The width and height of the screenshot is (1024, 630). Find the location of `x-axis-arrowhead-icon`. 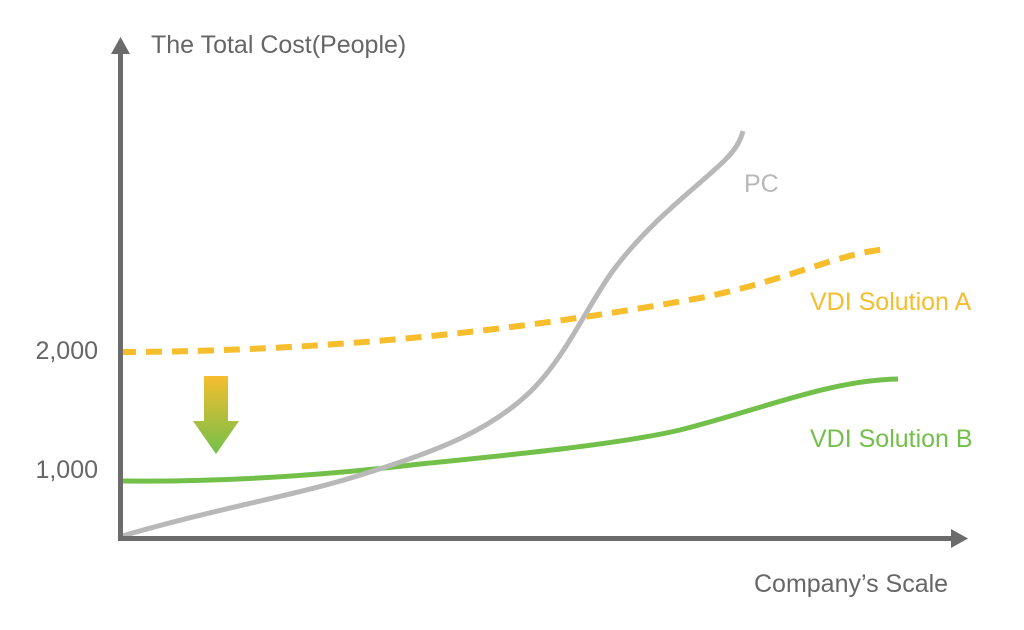

x-axis-arrowhead-icon is located at coordinates (959, 538).